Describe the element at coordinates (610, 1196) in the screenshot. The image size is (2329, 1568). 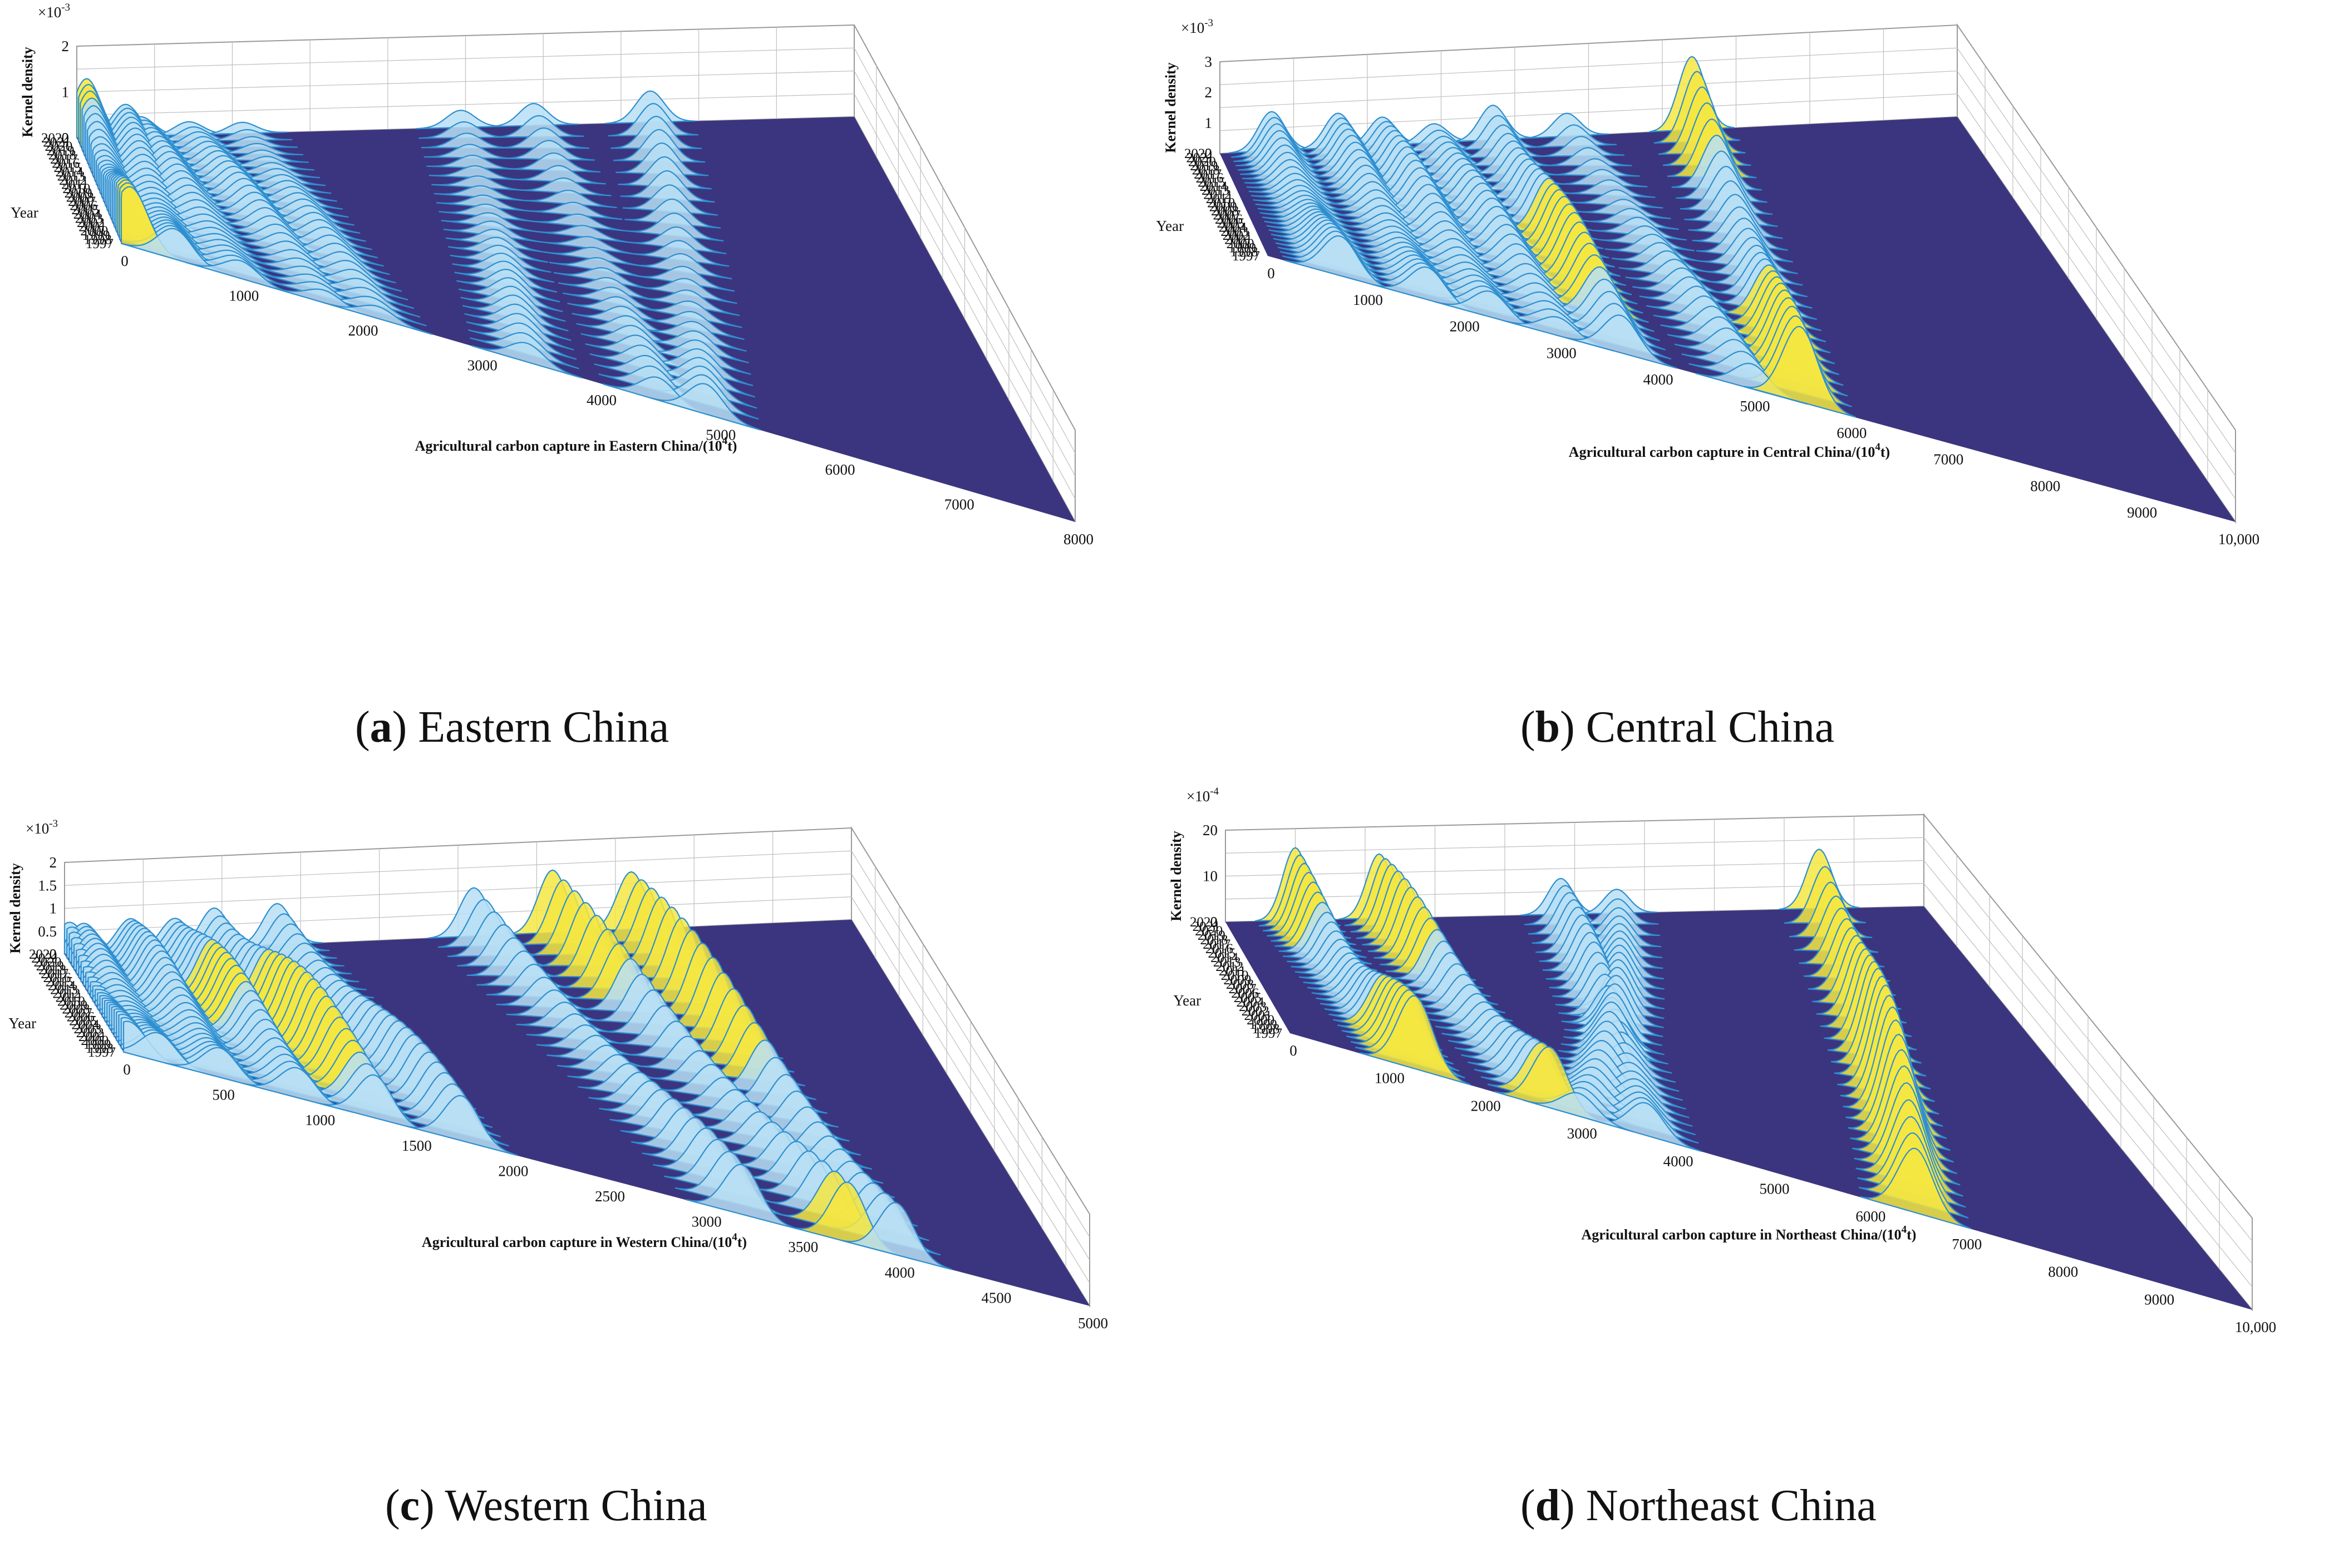
I see `x-tick-label: 2500` at that location.